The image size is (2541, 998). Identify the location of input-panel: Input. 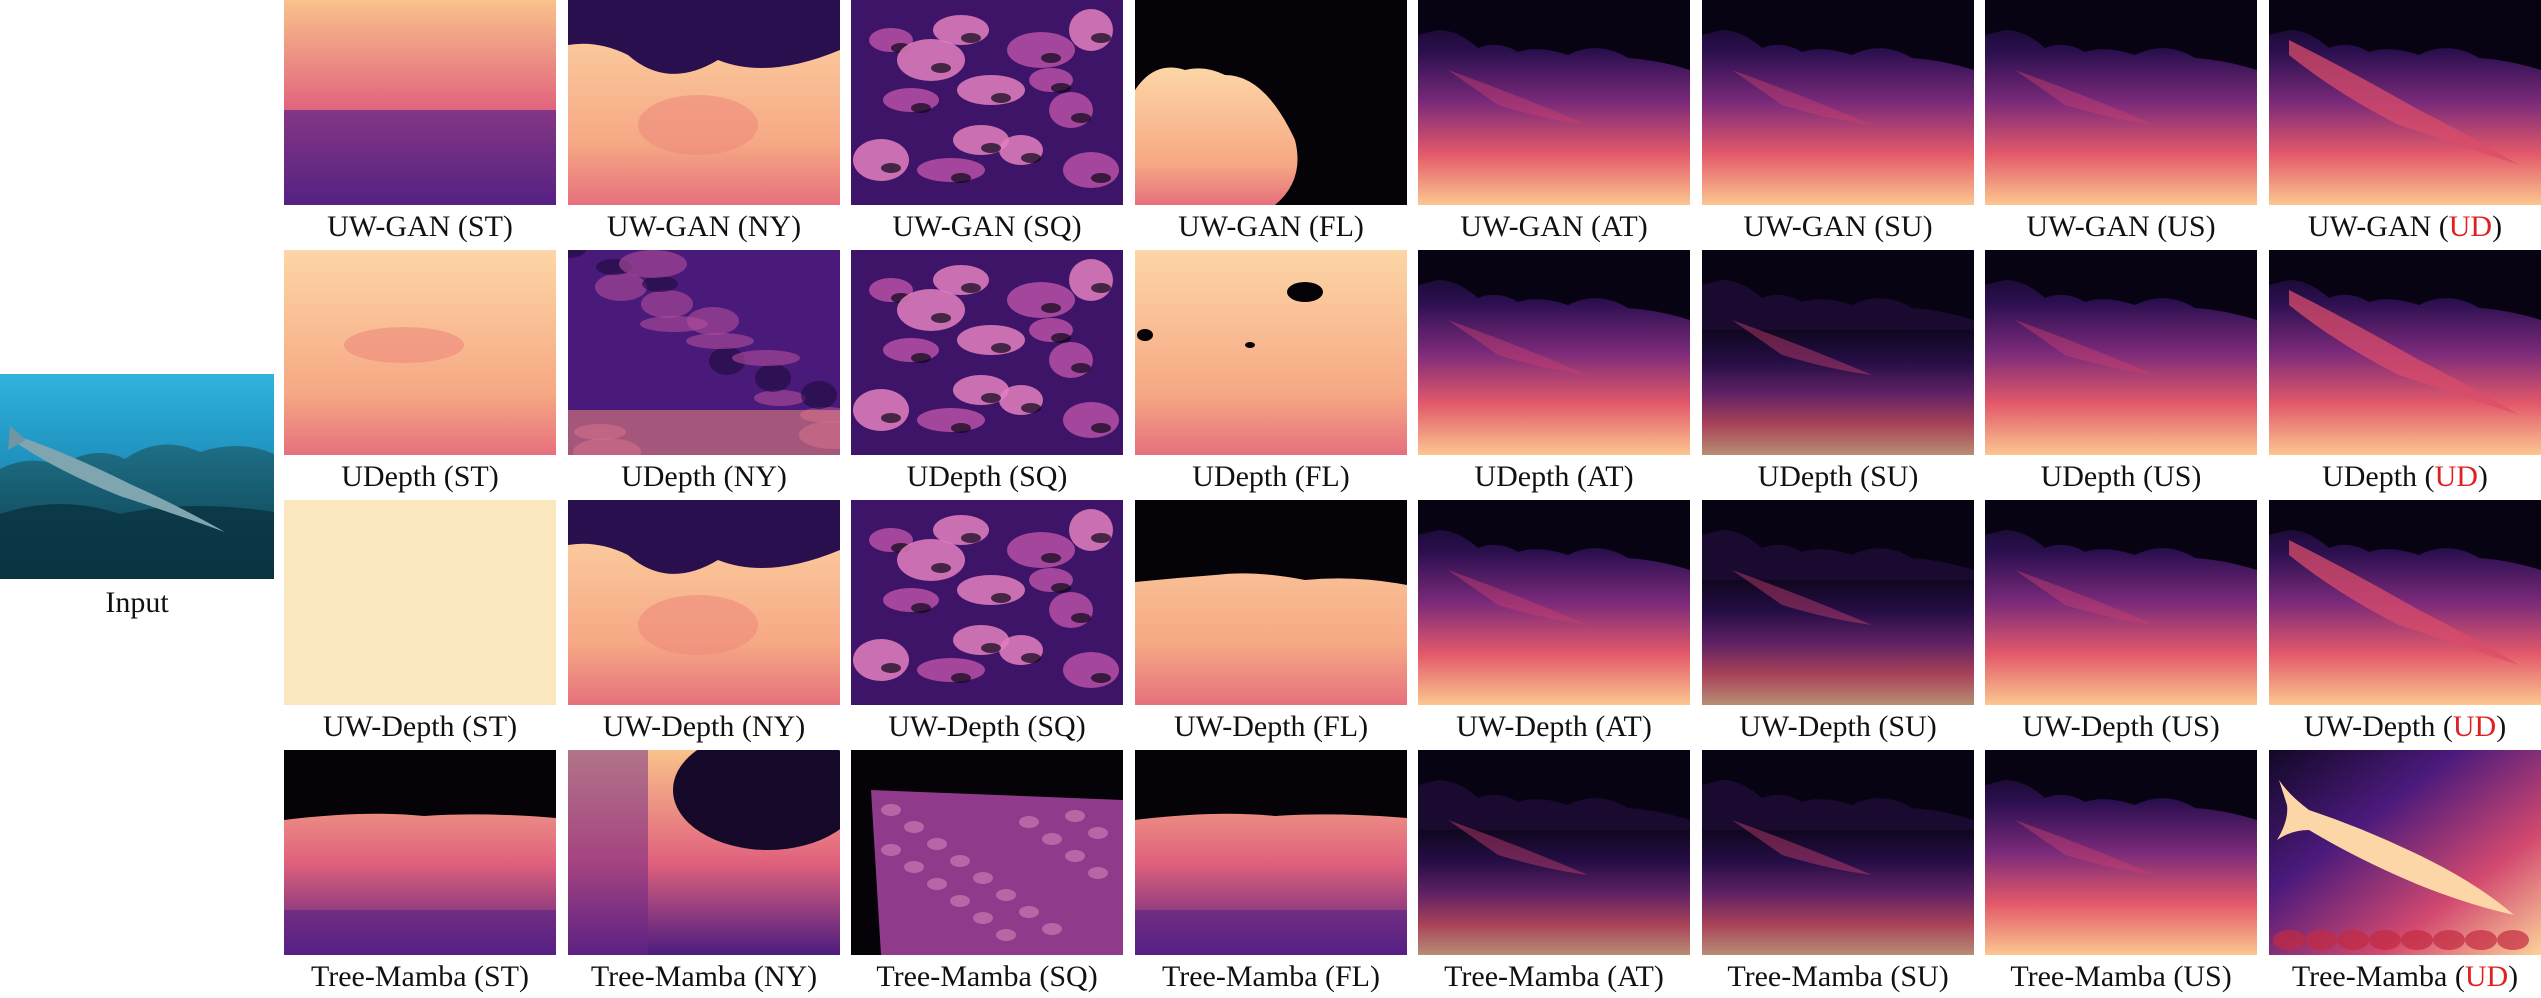
(137, 497).